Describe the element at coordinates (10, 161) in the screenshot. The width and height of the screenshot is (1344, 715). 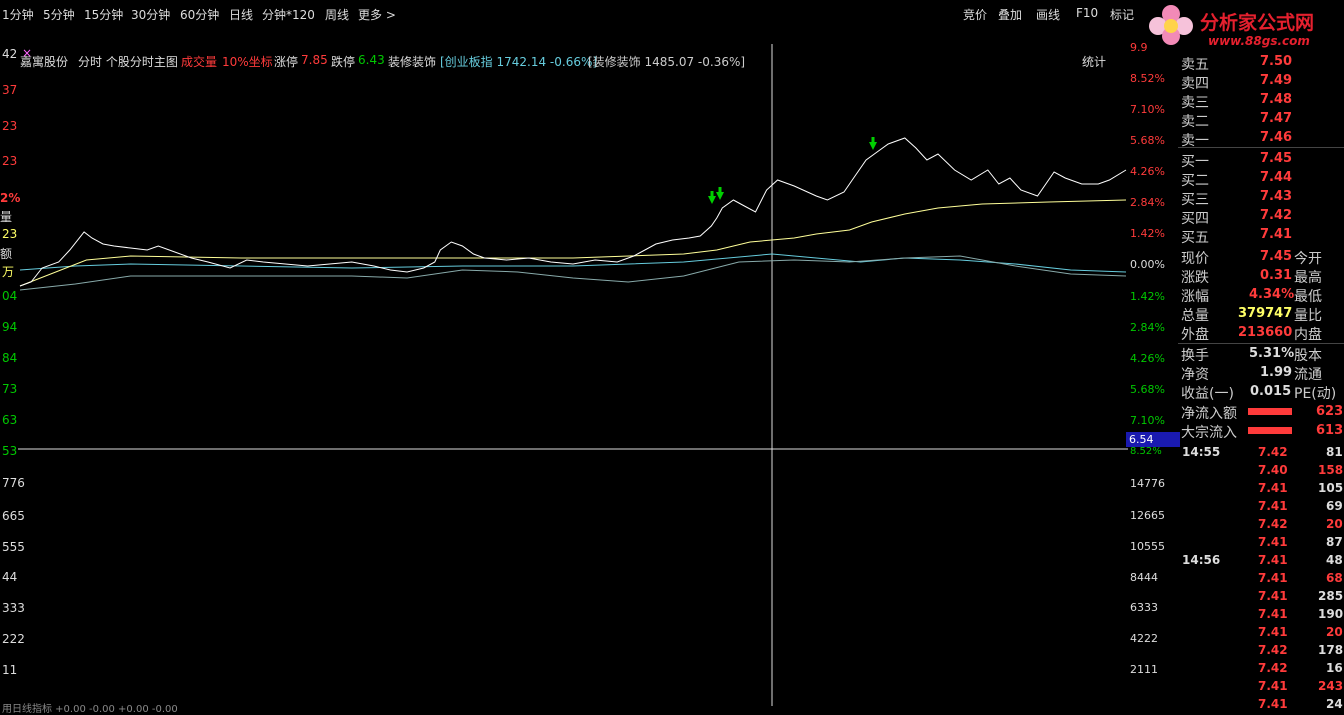
I see `left-axis-label: 23` at that location.